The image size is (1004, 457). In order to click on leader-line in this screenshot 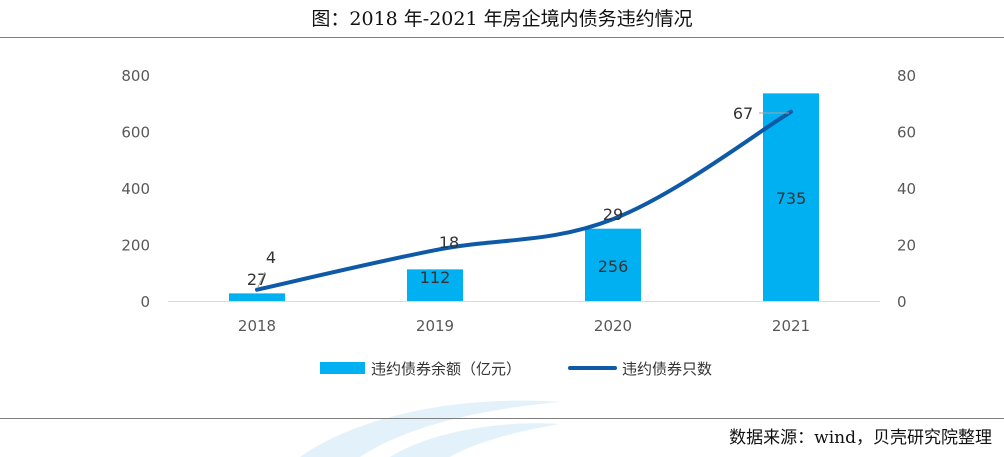, I will do `click(261, 279)`.